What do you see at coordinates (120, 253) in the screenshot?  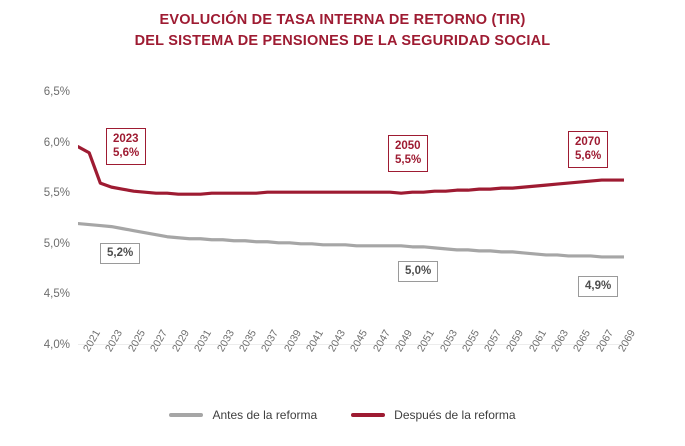 I see `annotation-before-start: 5,2%` at bounding box center [120, 253].